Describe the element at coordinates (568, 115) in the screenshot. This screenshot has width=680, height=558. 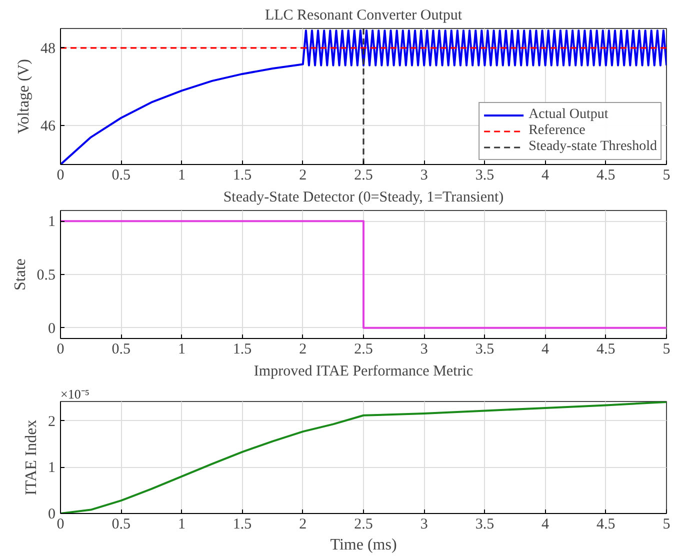
I see `legend-label: Actual Output` at that location.